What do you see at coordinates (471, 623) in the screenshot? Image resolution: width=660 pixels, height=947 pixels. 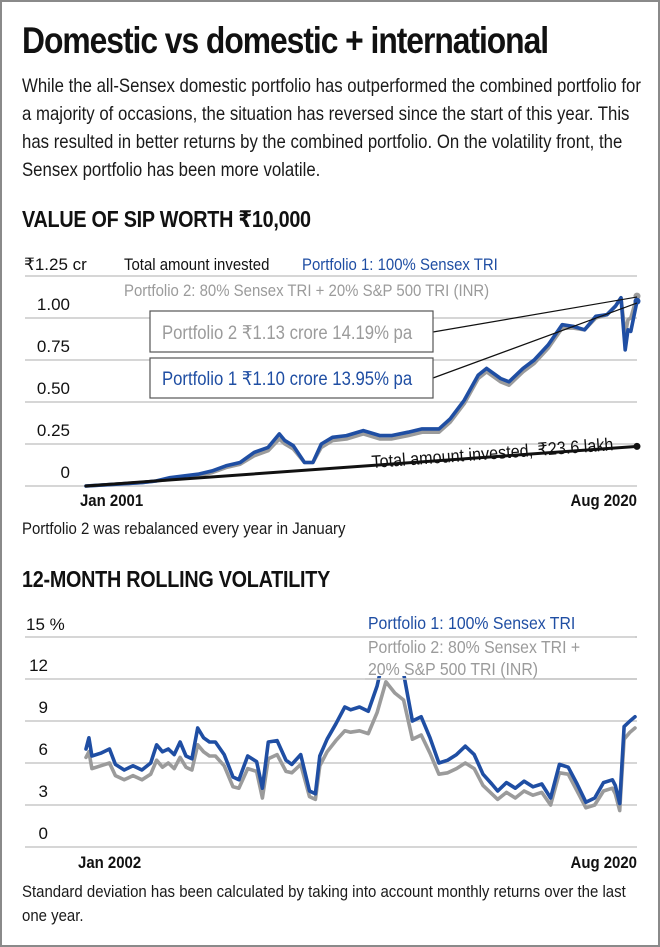 I see `chart2-legend-portfolio1: Portfolio 1: 100% Sensex TRI` at bounding box center [471, 623].